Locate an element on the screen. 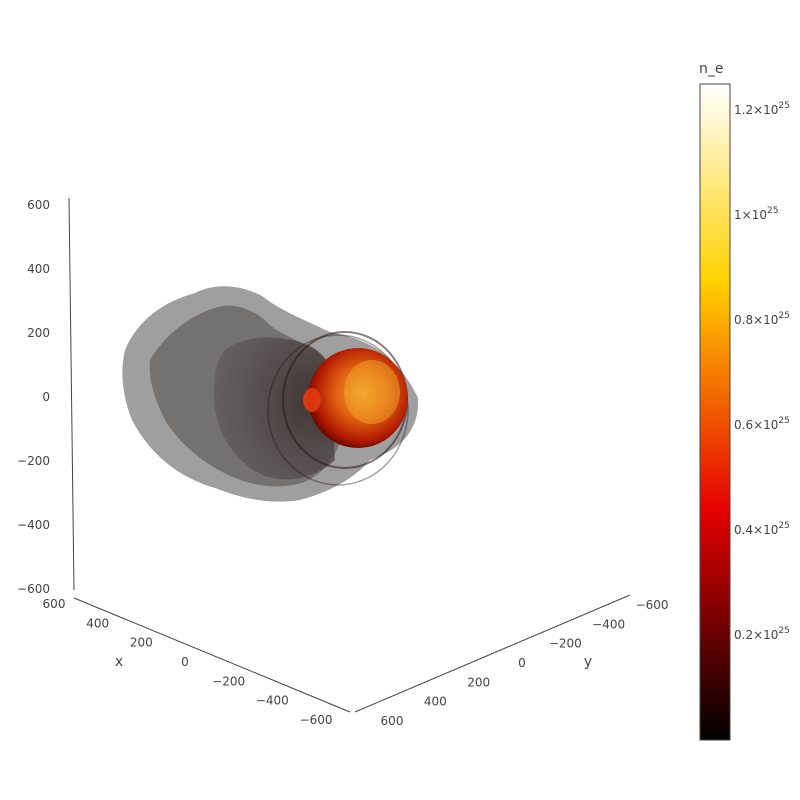  z-tick-label: 600 is located at coordinates (38, 205).